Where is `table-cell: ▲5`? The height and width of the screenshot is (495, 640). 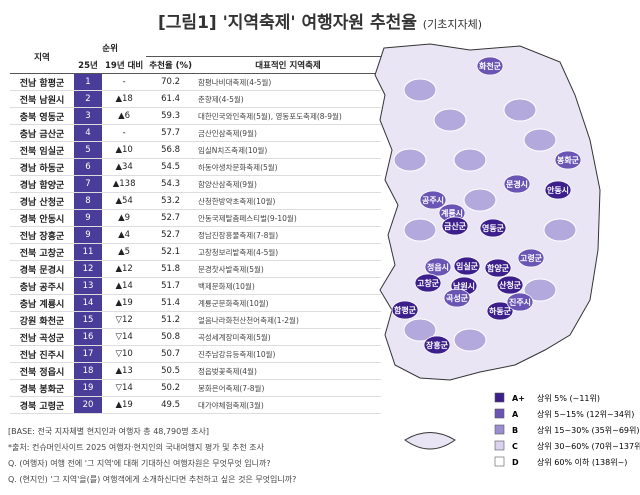
table-cell: ▲5 is located at coordinates (124, 252).